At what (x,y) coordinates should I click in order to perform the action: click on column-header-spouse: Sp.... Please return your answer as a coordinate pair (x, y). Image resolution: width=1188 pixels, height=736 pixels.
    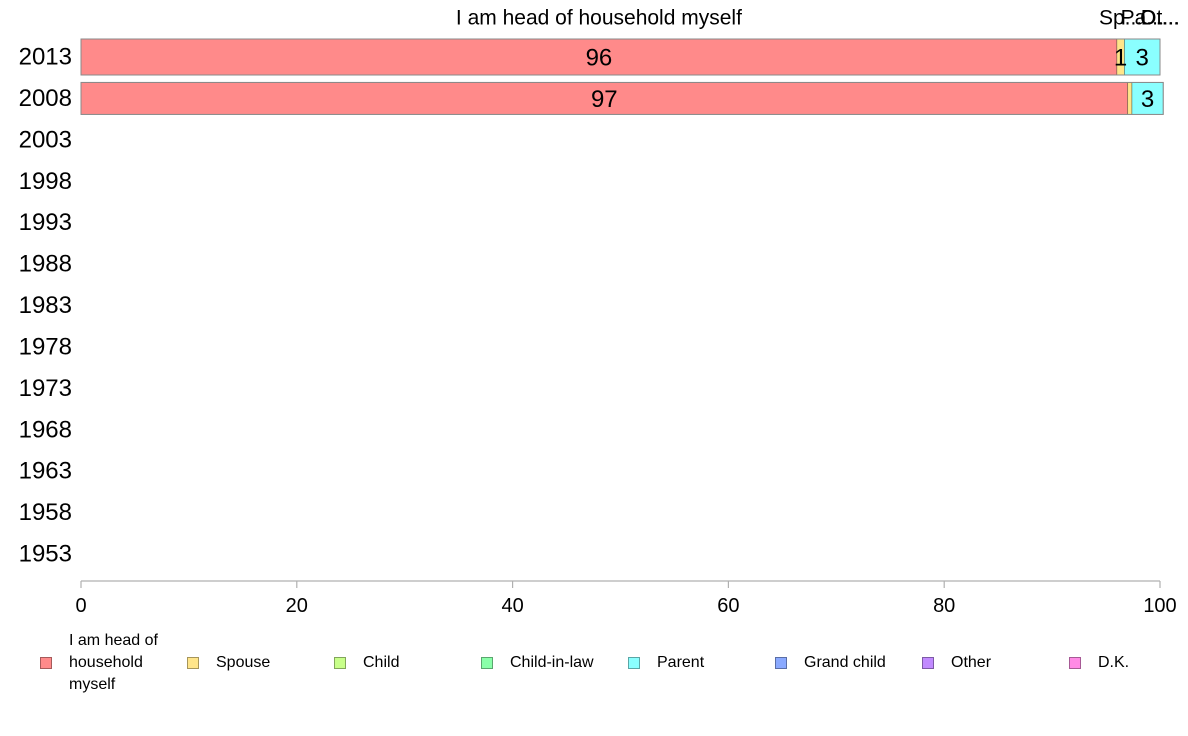
    Looking at the image, I should click on (1120, 18).